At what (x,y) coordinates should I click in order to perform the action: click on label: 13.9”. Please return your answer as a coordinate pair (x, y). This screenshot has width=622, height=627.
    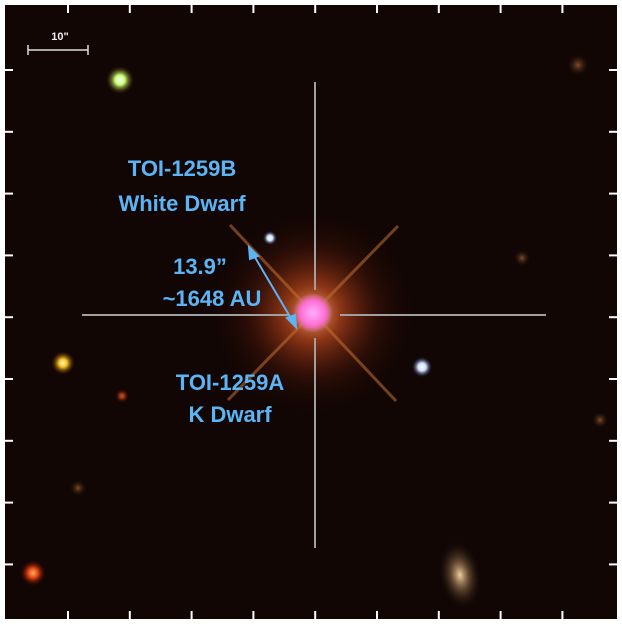
    Looking at the image, I should click on (200, 266).